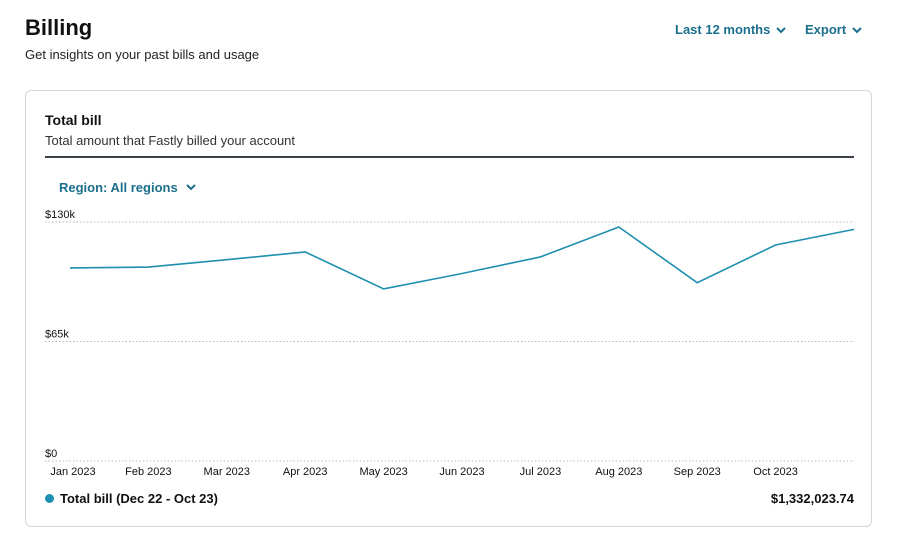 This screenshot has height=543, width=900. I want to click on x-tick-label: Jun 2023, so click(461, 472).